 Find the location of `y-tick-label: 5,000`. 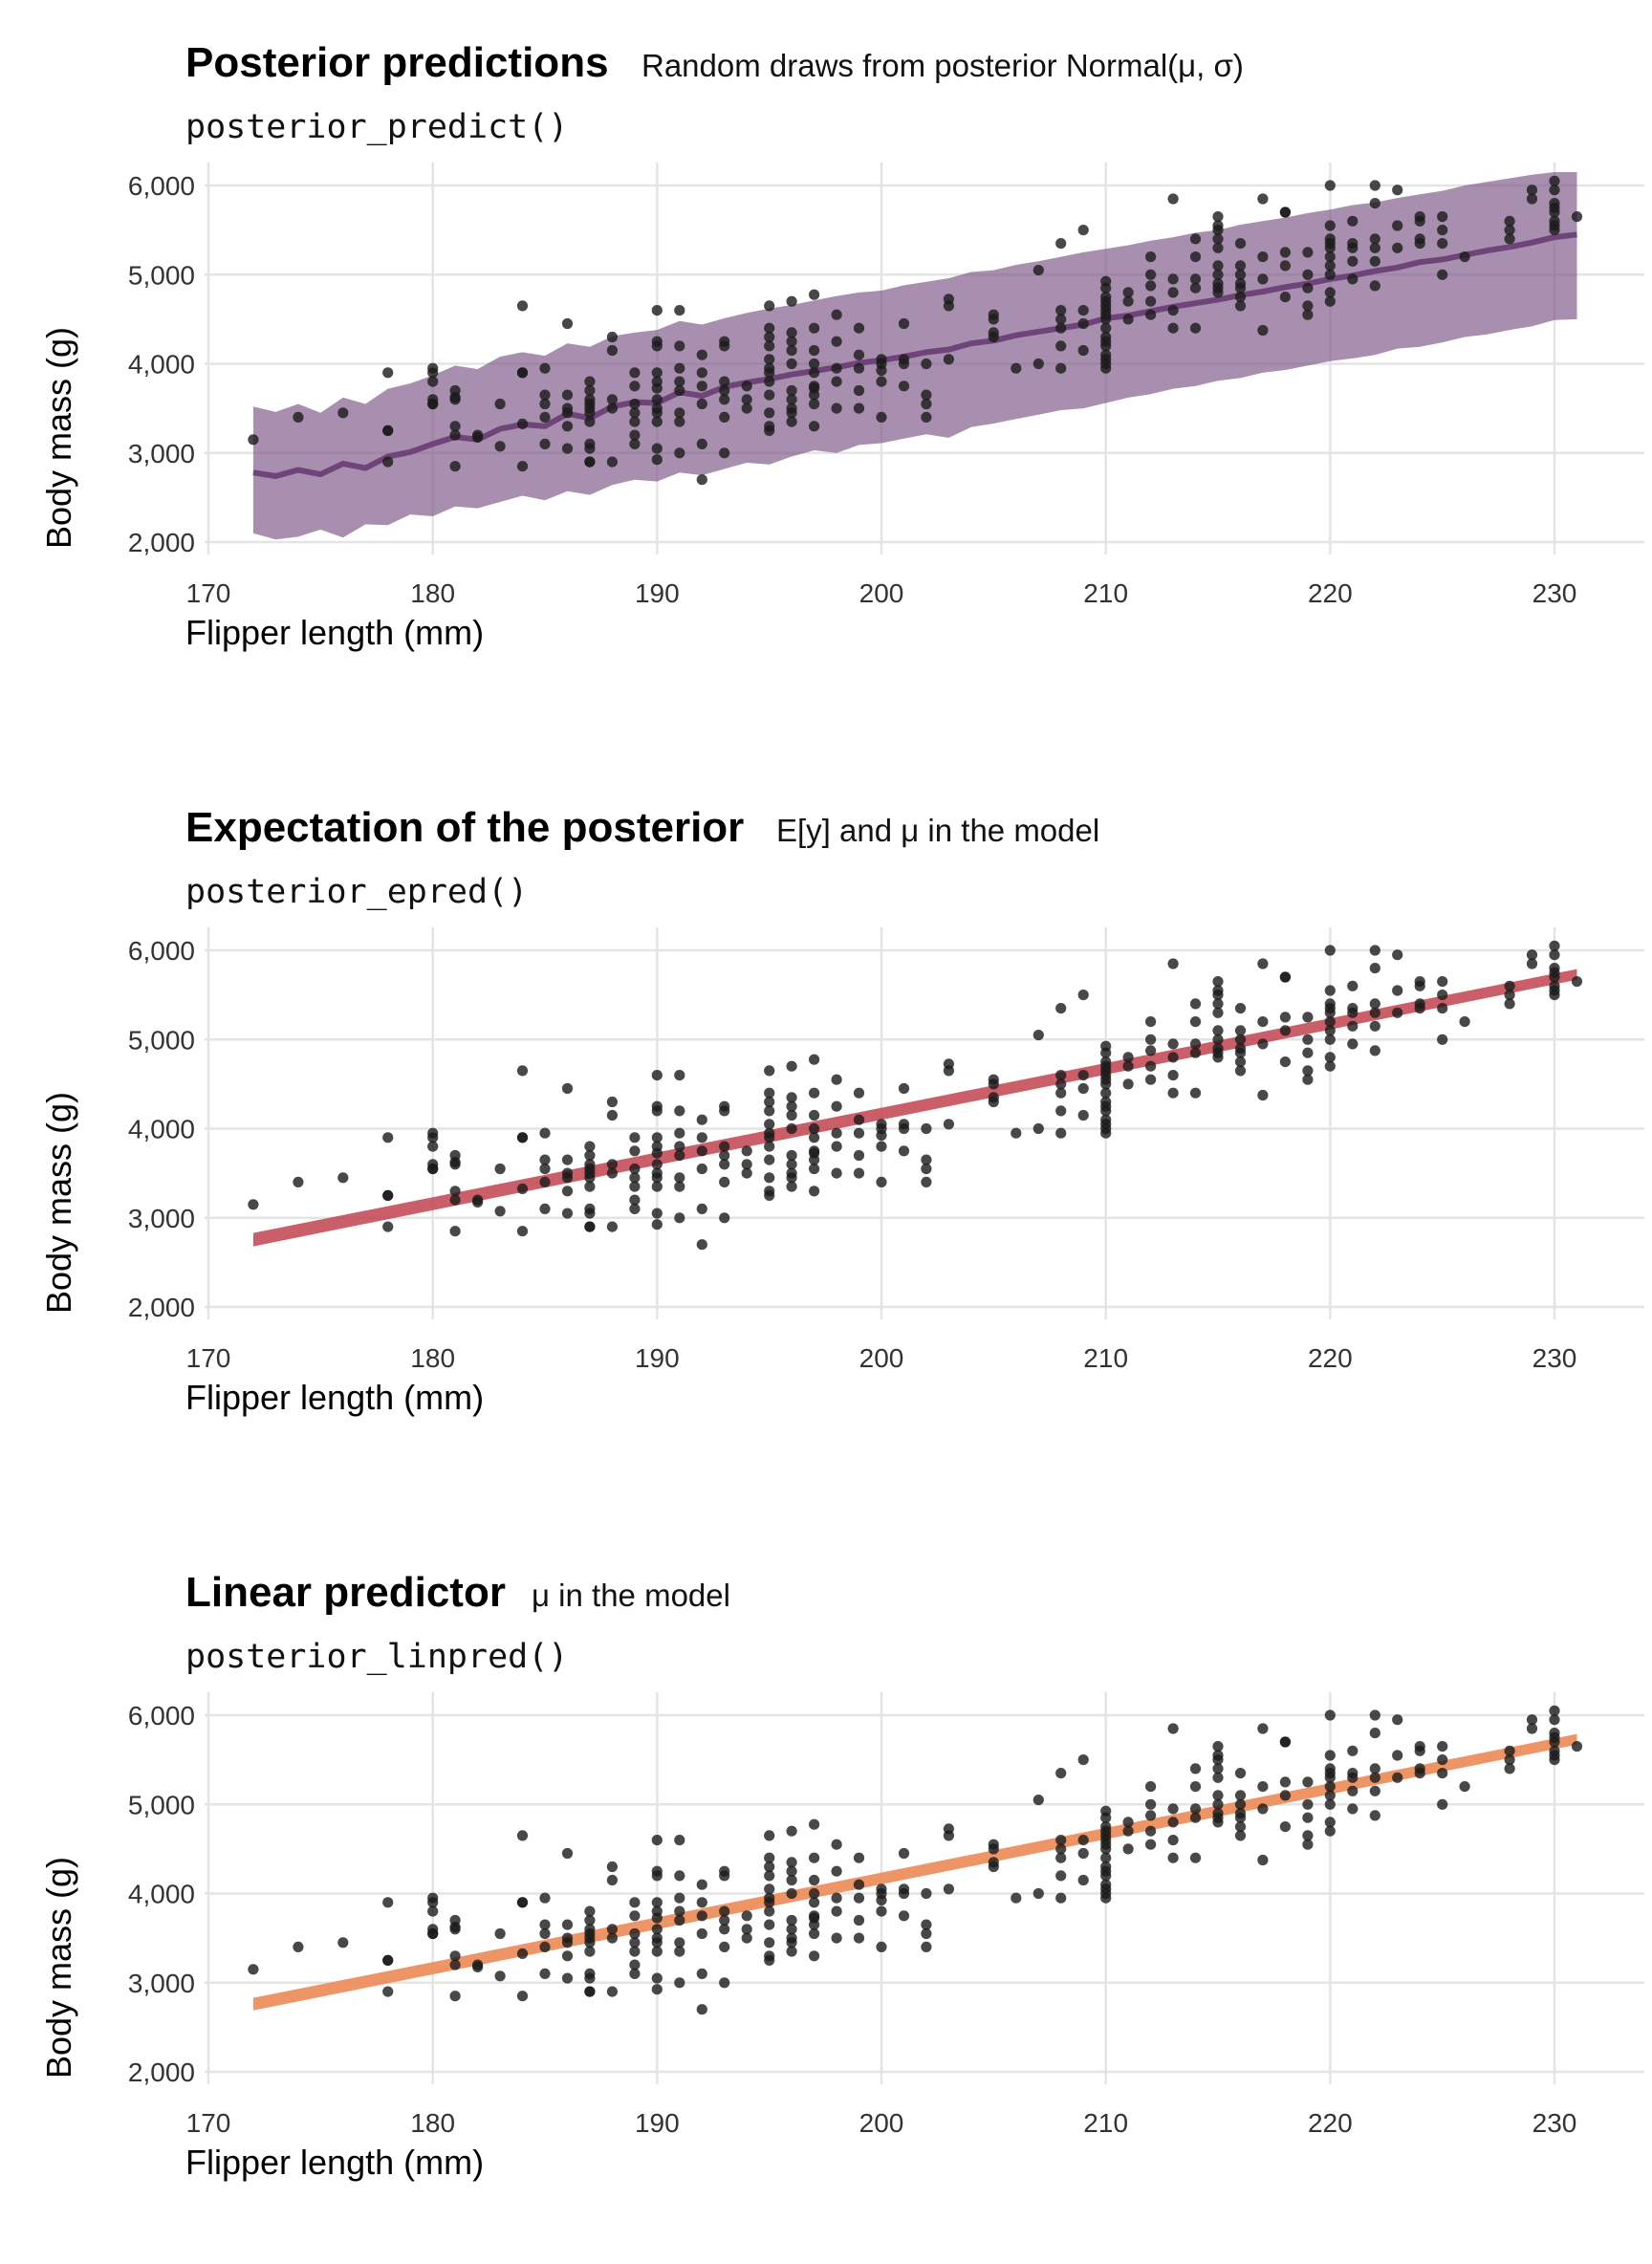

y-tick-label: 5,000 is located at coordinates (161, 275).